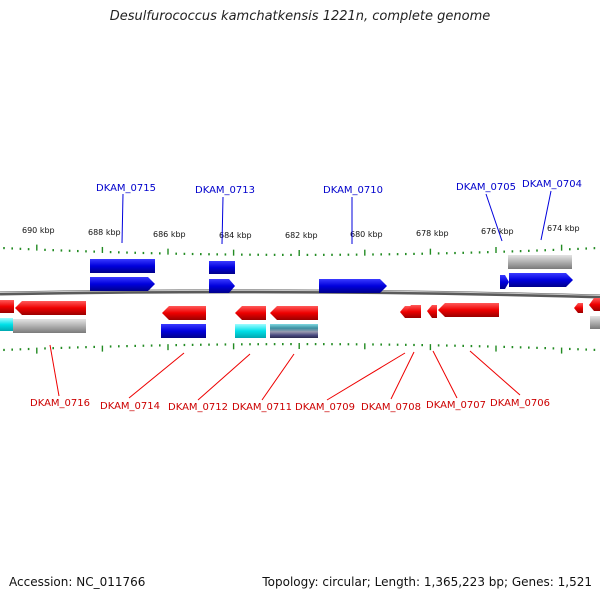 The image size is (600, 600). What do you see at coordinates (486, 187) in the screenshot?
I see `gene-label: DKAM_0705` at bounding box center [486, 187].